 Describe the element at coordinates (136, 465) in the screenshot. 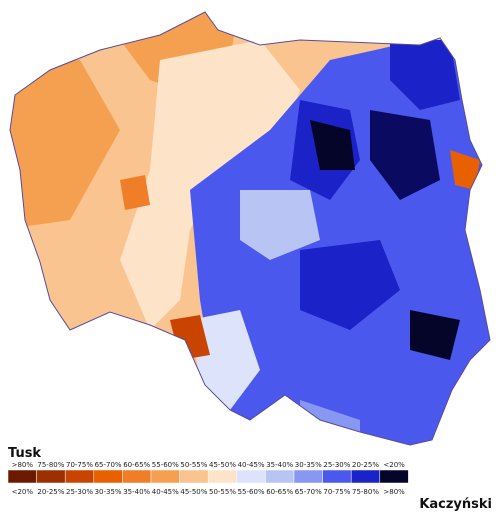

I see `legend-top-label: 60-65%` at that location.